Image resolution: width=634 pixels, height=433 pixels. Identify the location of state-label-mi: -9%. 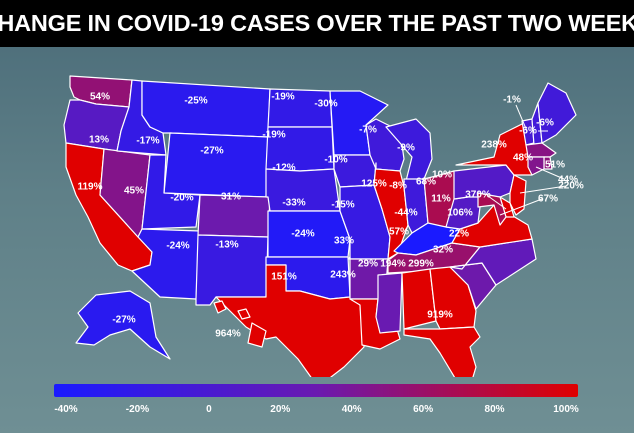
(406, 148).